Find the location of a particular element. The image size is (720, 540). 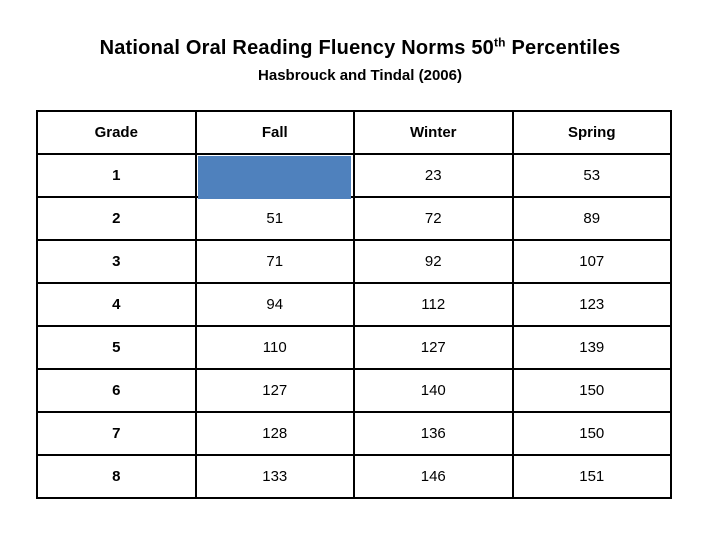

cell-winter-7: 136 is located at coordinates (433, 433).